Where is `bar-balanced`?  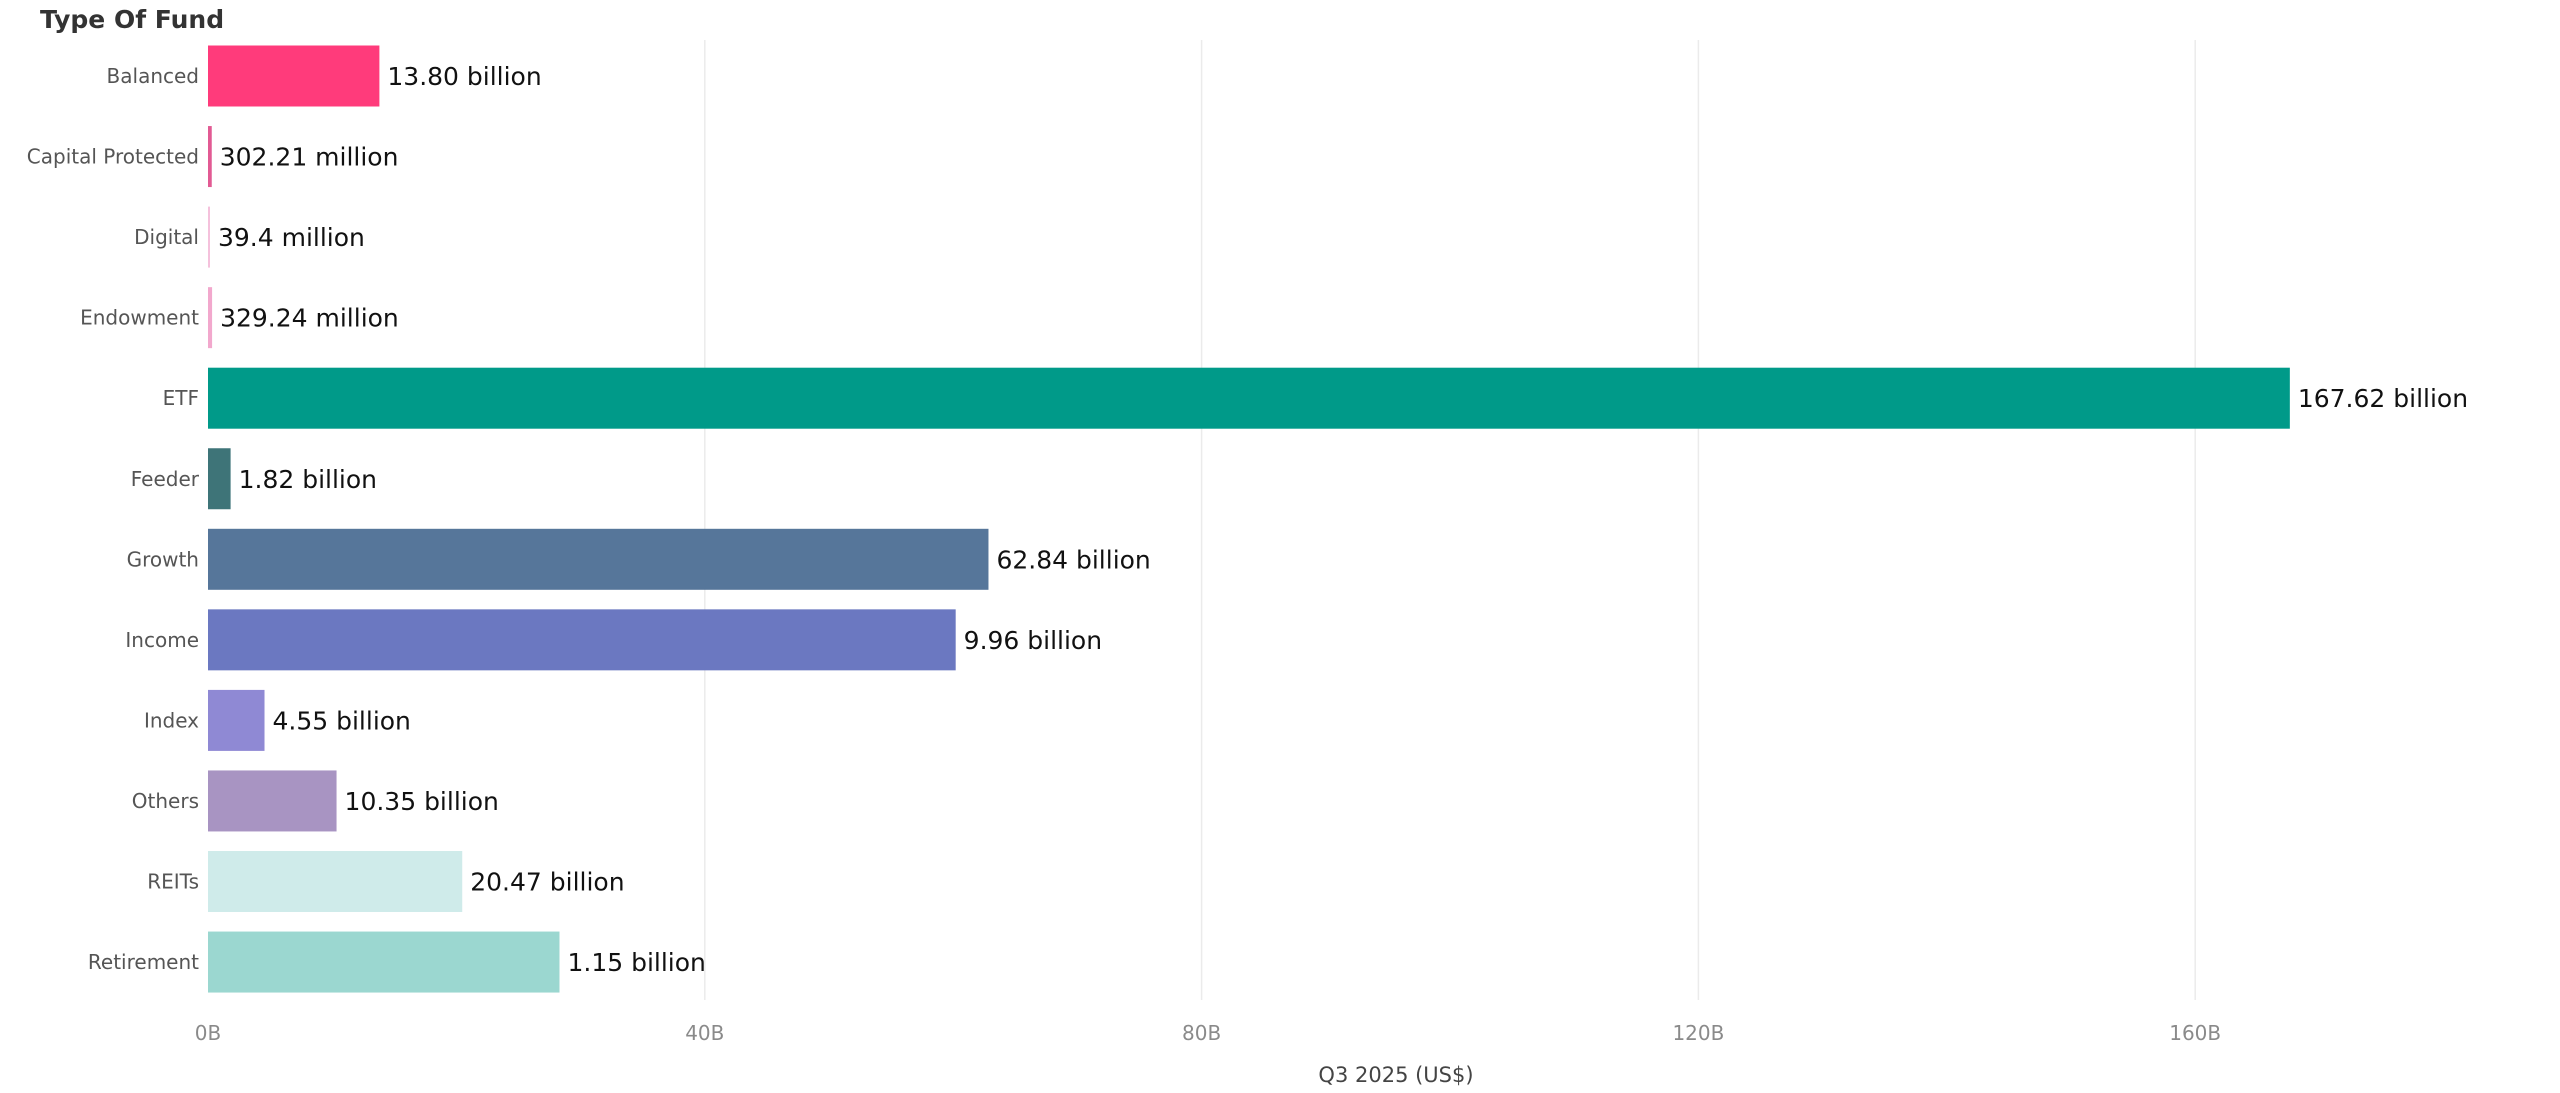
bar-balanced is located at coordinates (294, 76).